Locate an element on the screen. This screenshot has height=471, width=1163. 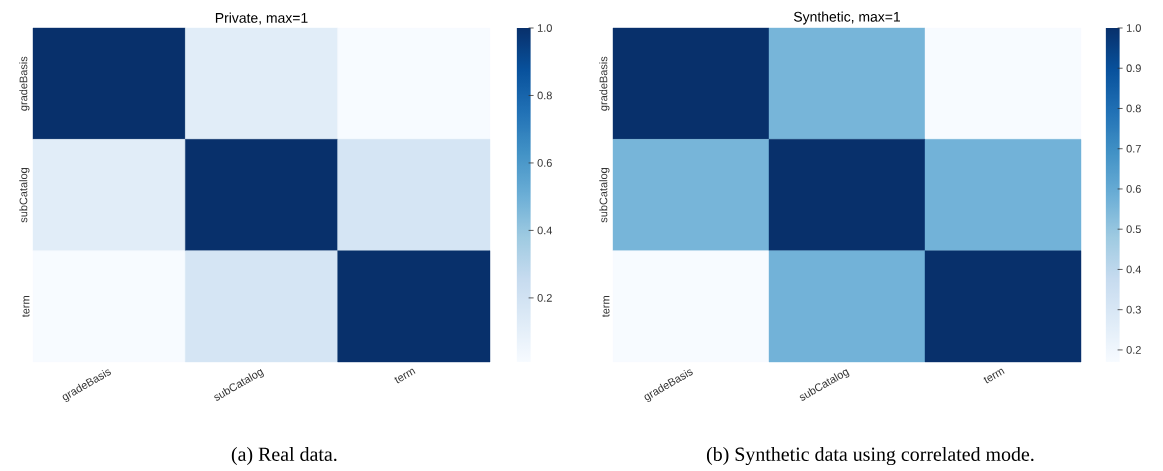
color-bar-label: 0.7 is located at coordinates (1133, 148).